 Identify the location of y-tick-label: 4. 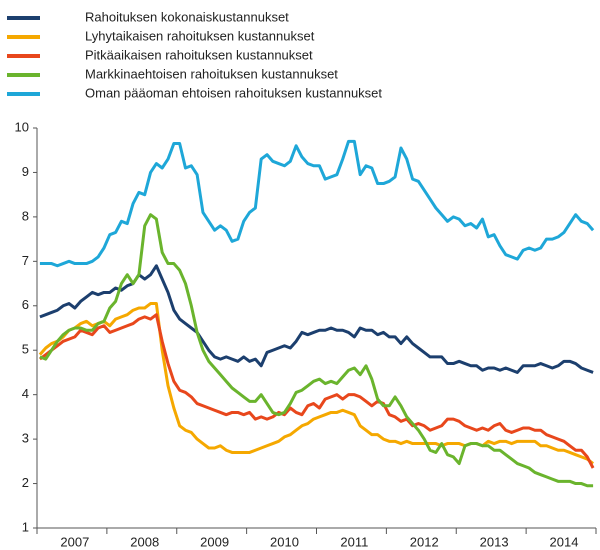
(25, 393).